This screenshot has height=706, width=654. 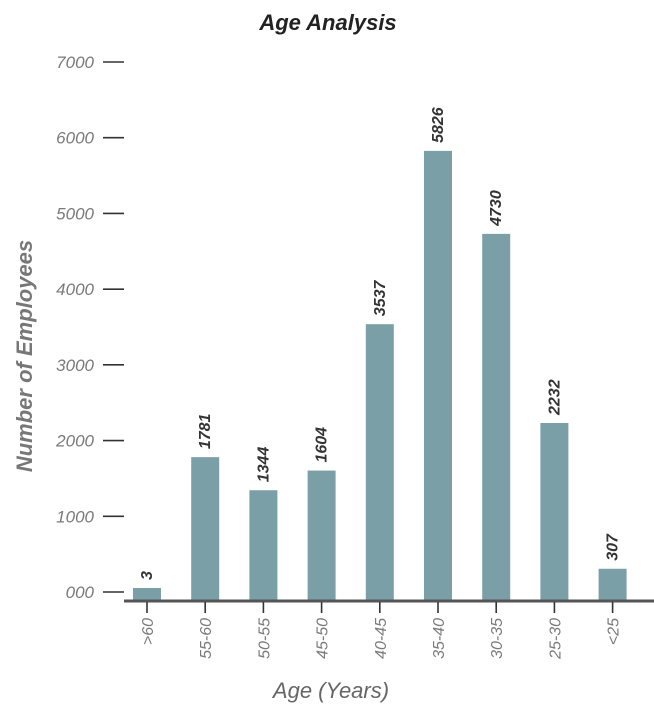 I want to click on x-tick-label: >60, so click(x=148, y=631).